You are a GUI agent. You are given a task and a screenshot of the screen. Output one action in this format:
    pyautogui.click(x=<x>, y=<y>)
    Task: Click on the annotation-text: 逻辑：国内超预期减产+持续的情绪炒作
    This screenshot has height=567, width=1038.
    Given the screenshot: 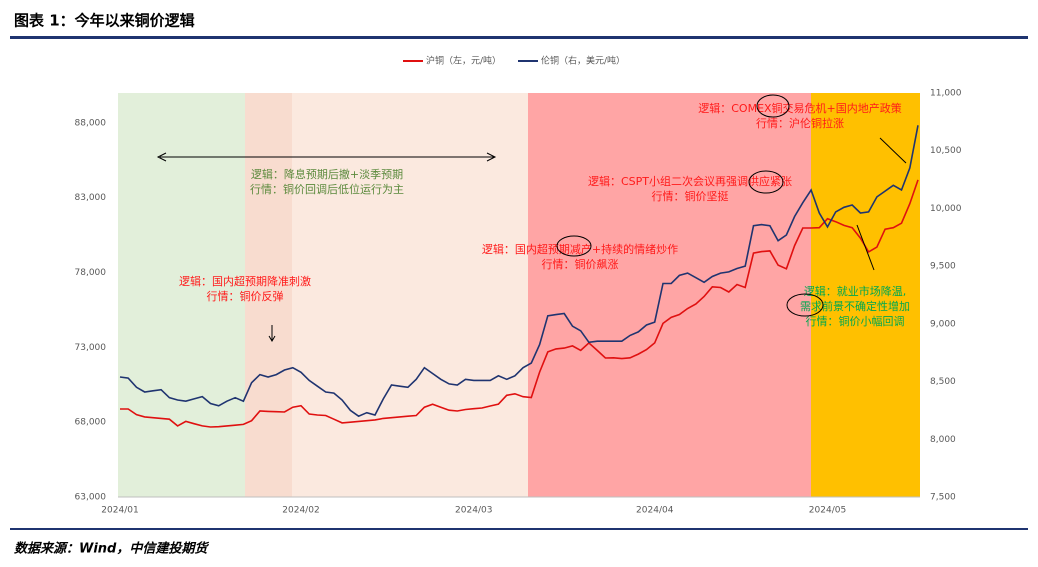 What is the action you would take?
    pyautogui.click(x=580, y=249)
    